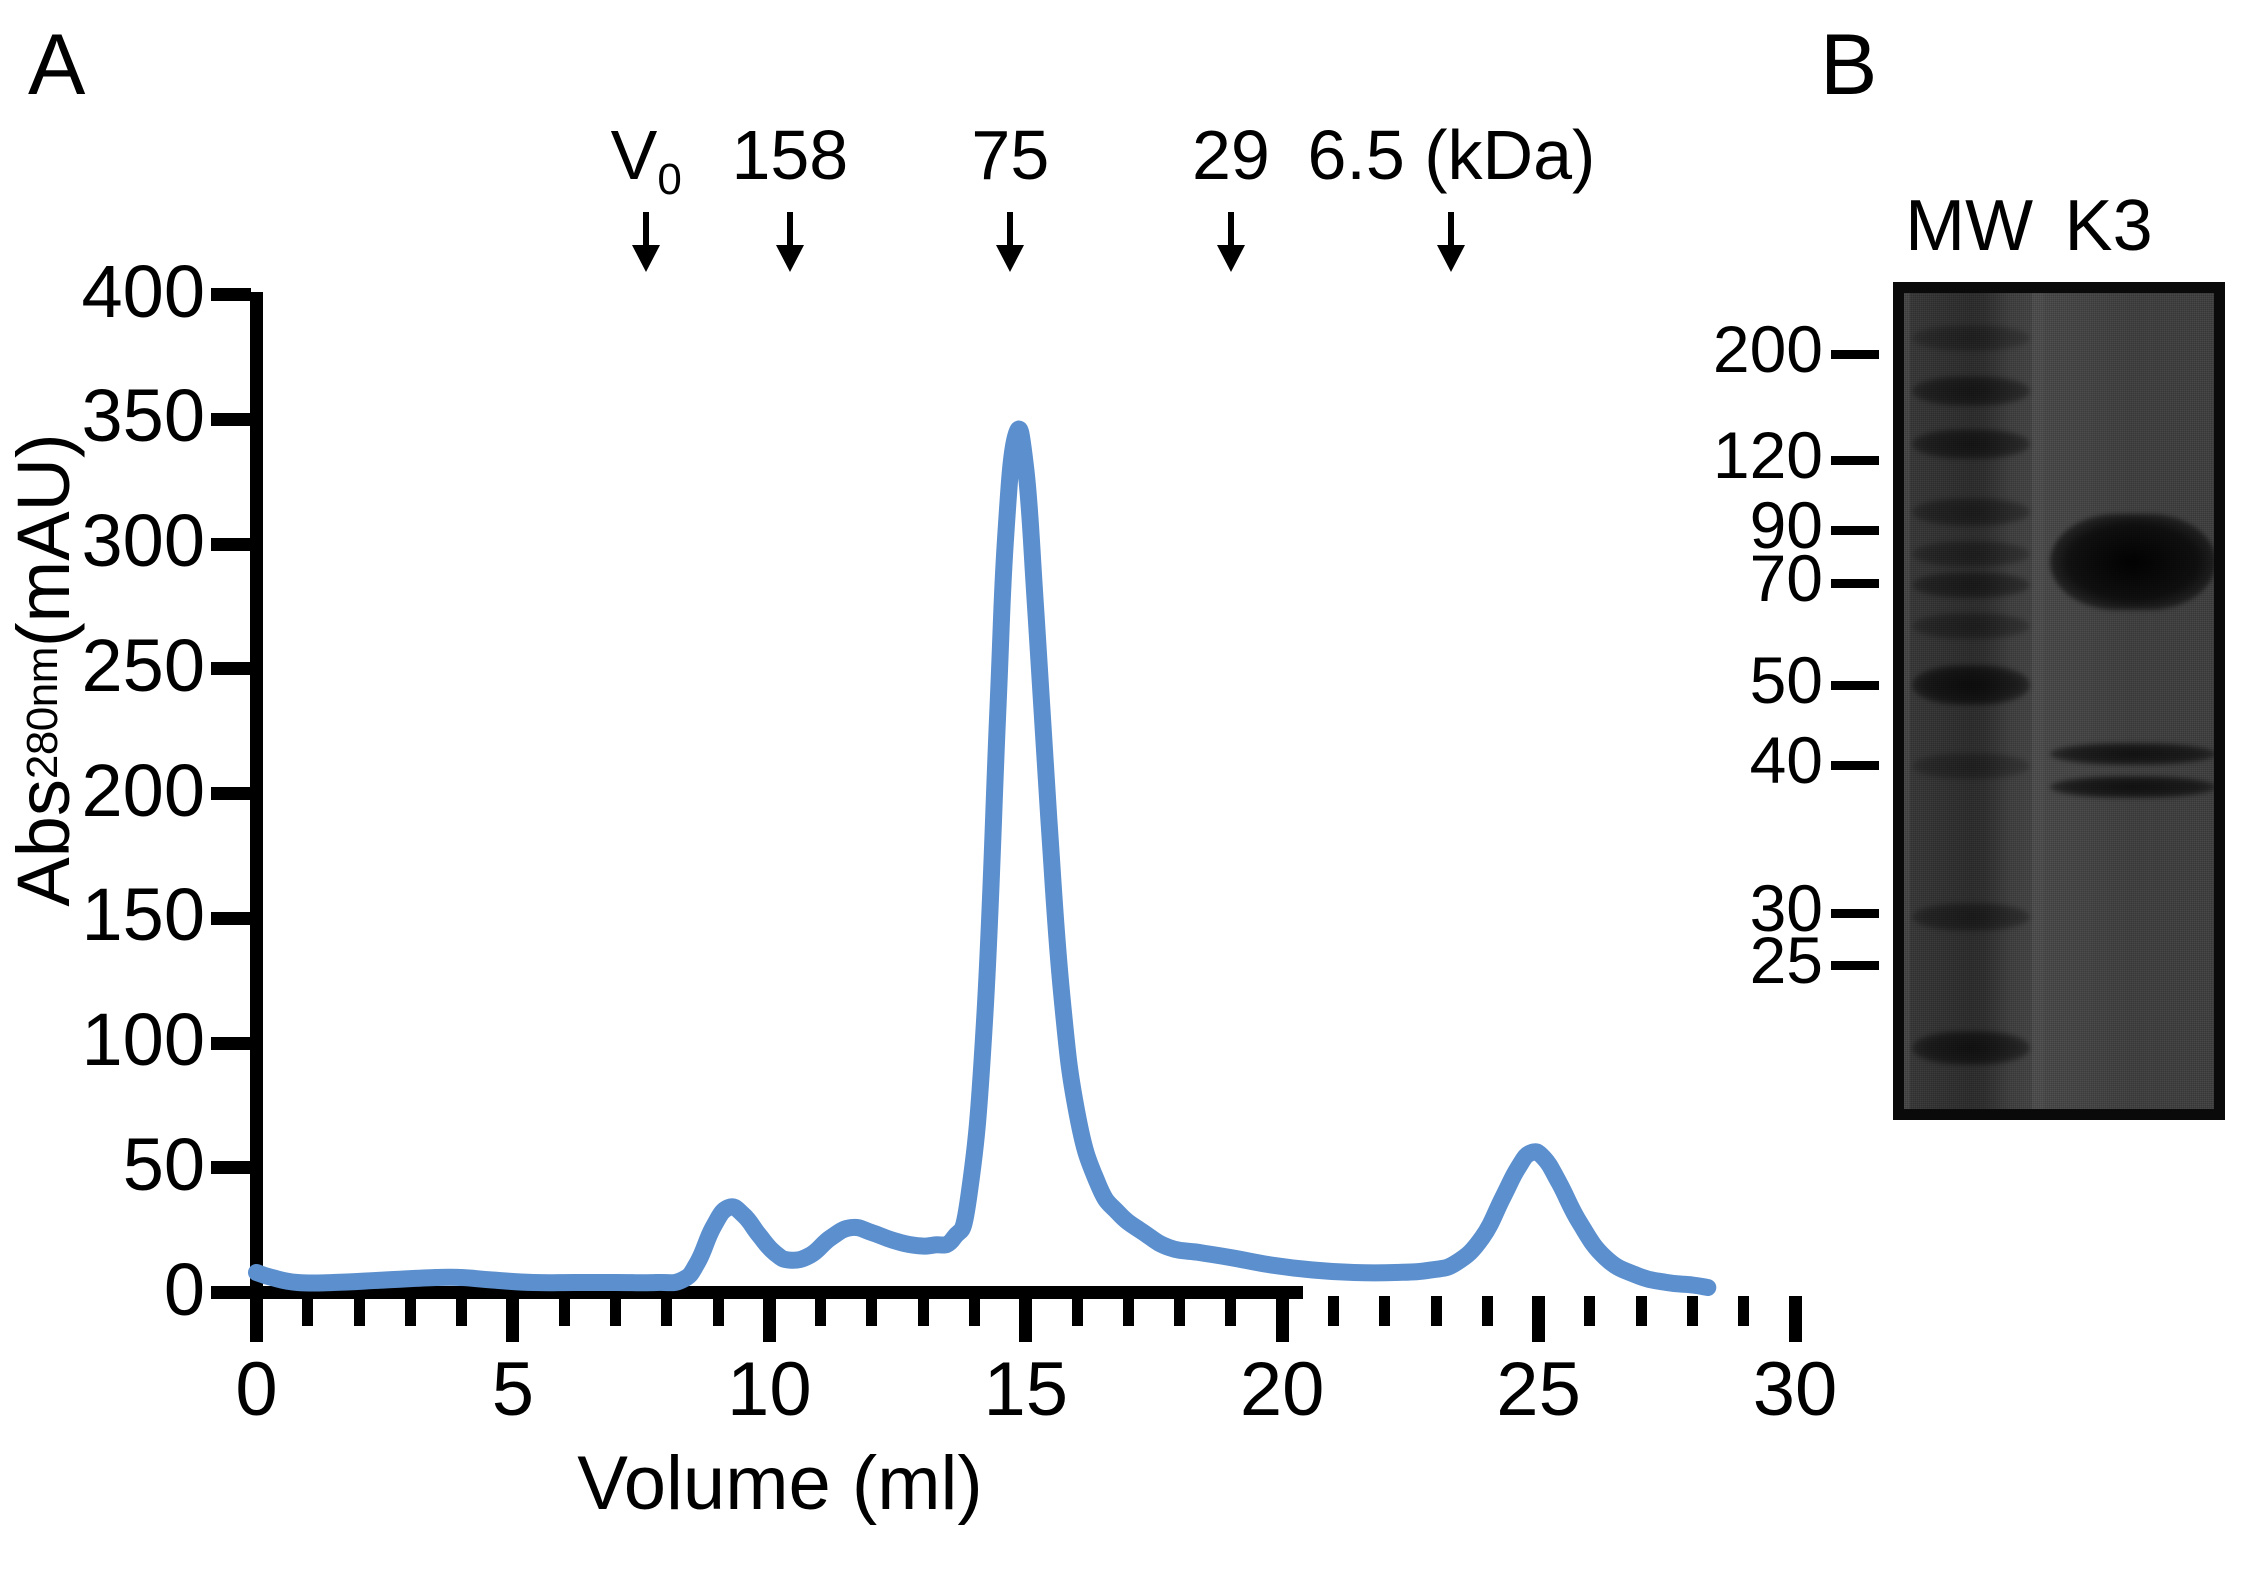 The width and height of the screenshot is (2250, 1596). Describe the element at coordinates (1282, 1389) in the screenshot. I see `x-tick-label: 20` at that location.